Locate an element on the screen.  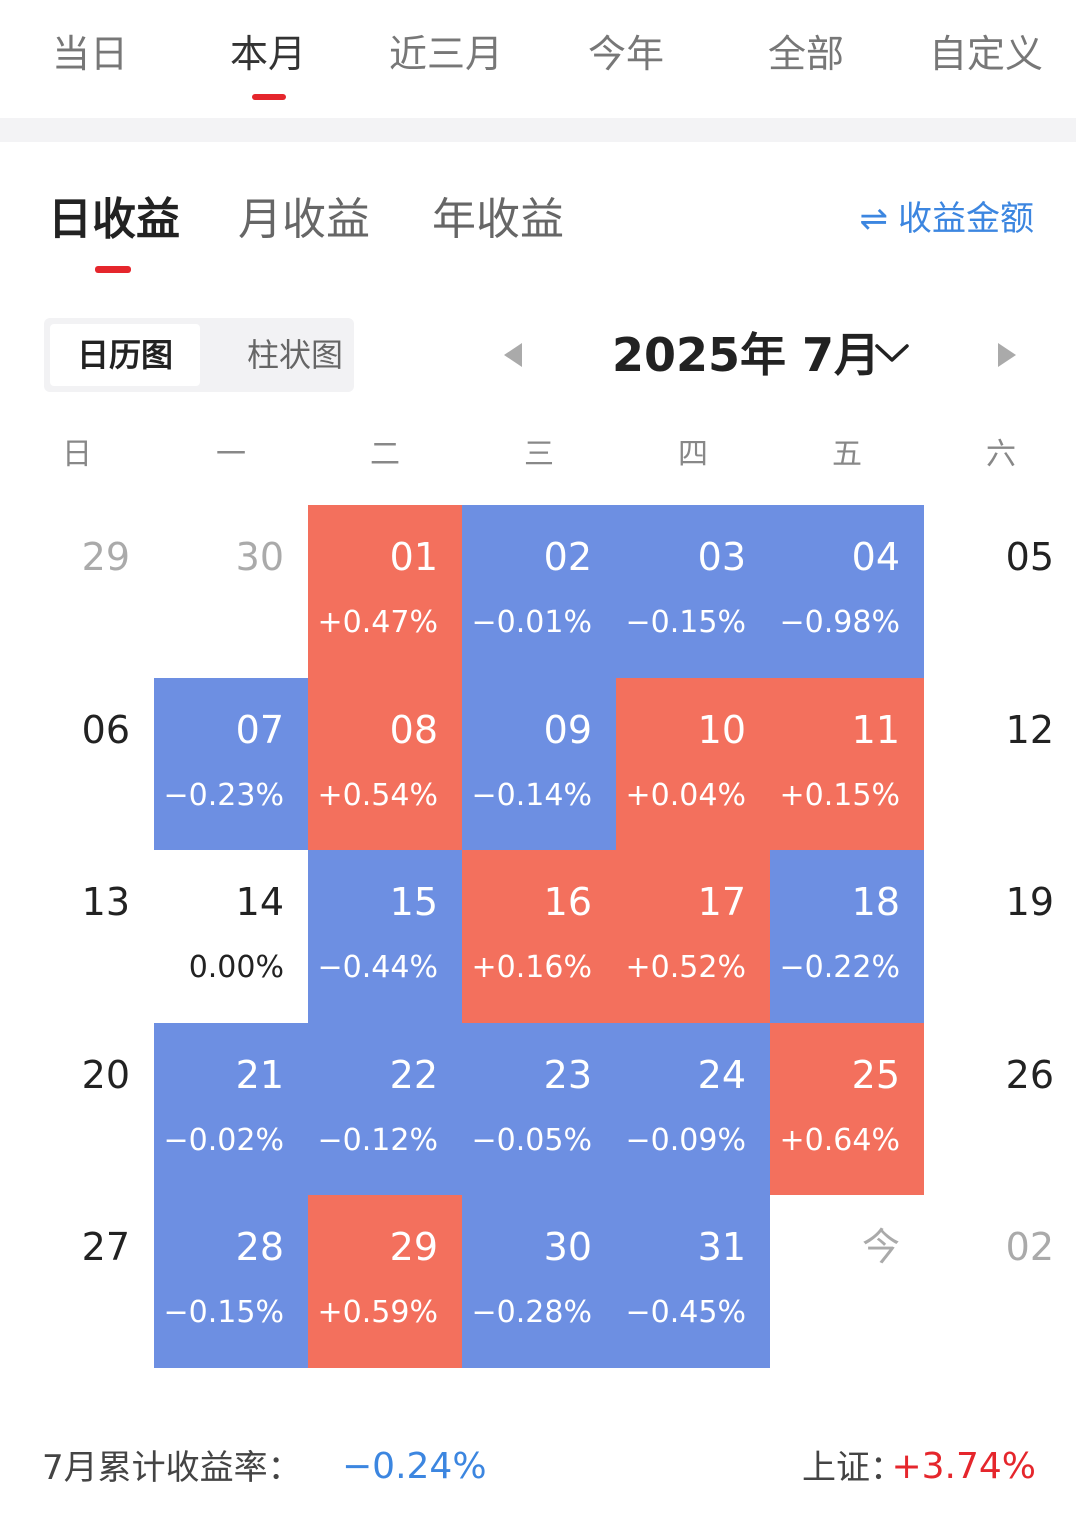
calendar-day-number: 28 is located at coordinates (259, 1247).